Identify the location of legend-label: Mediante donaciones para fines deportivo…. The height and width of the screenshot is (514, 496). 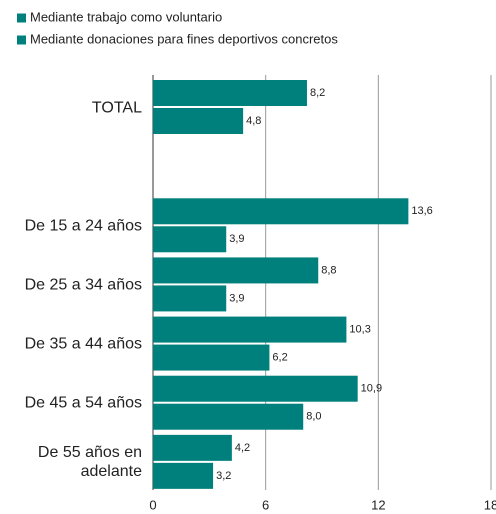
(184, 38).